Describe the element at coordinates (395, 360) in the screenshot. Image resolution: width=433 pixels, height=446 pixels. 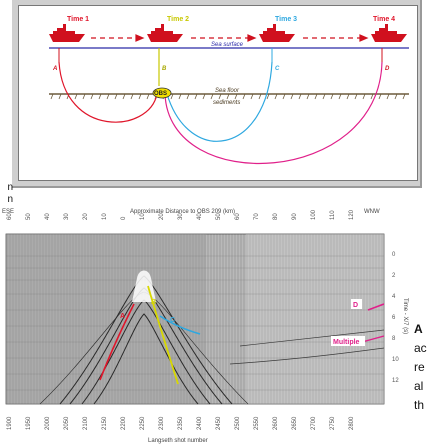
I see `right-tick: 10` at that location.